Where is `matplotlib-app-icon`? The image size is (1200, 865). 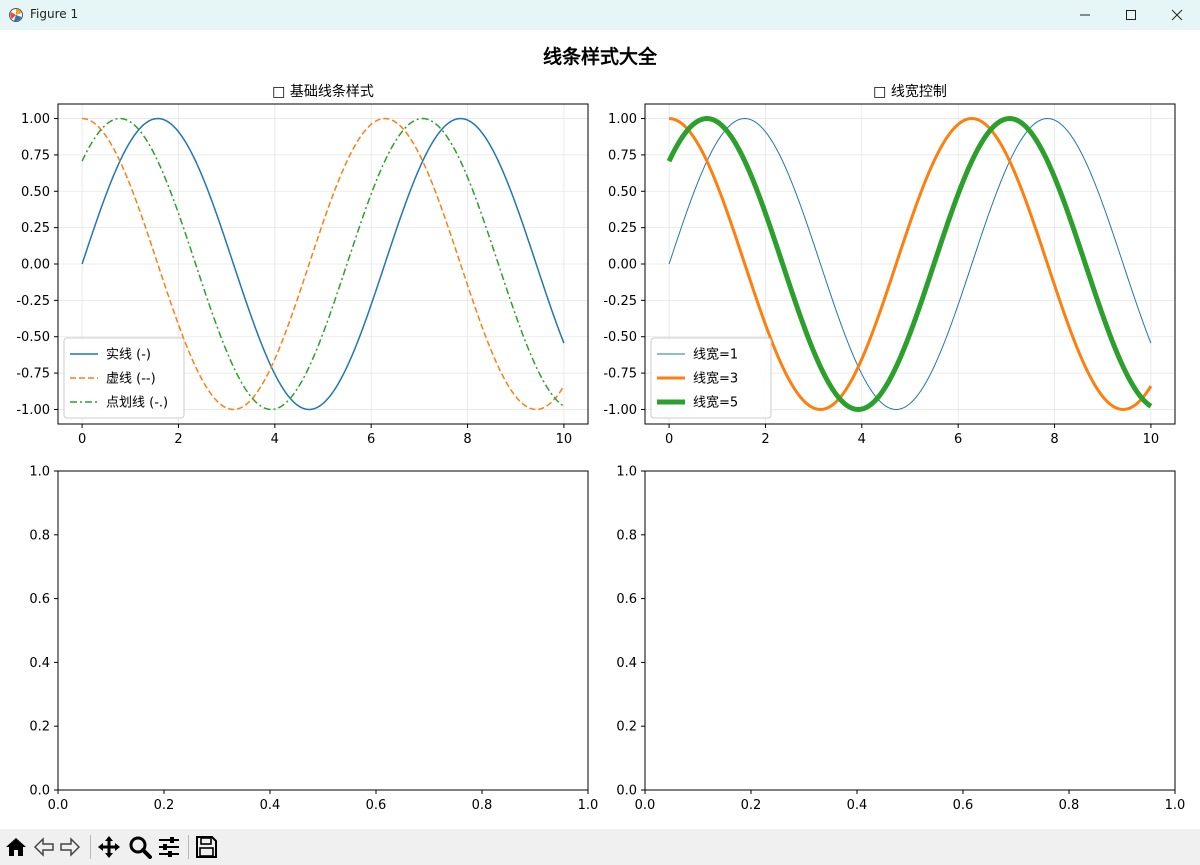
matplotlib-app-icon is located at coordinates (16, 15).